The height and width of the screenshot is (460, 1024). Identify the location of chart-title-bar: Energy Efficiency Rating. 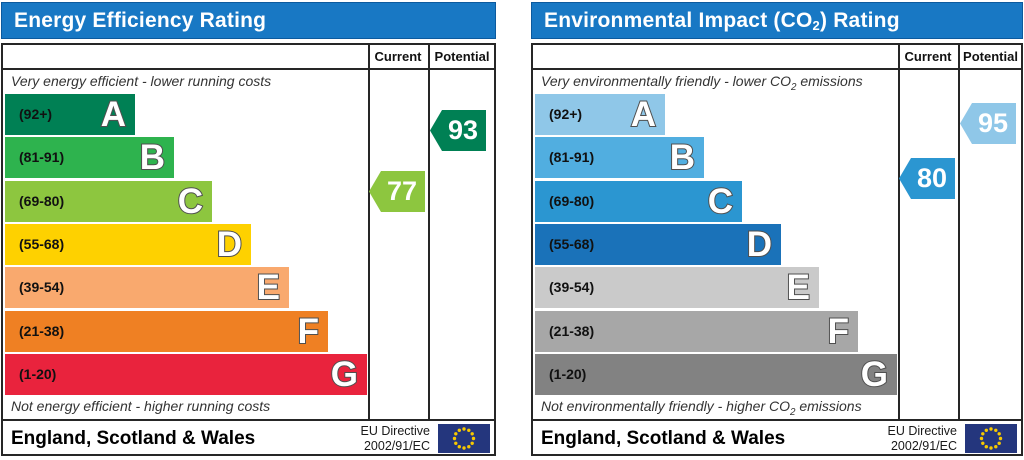
(248, 20).